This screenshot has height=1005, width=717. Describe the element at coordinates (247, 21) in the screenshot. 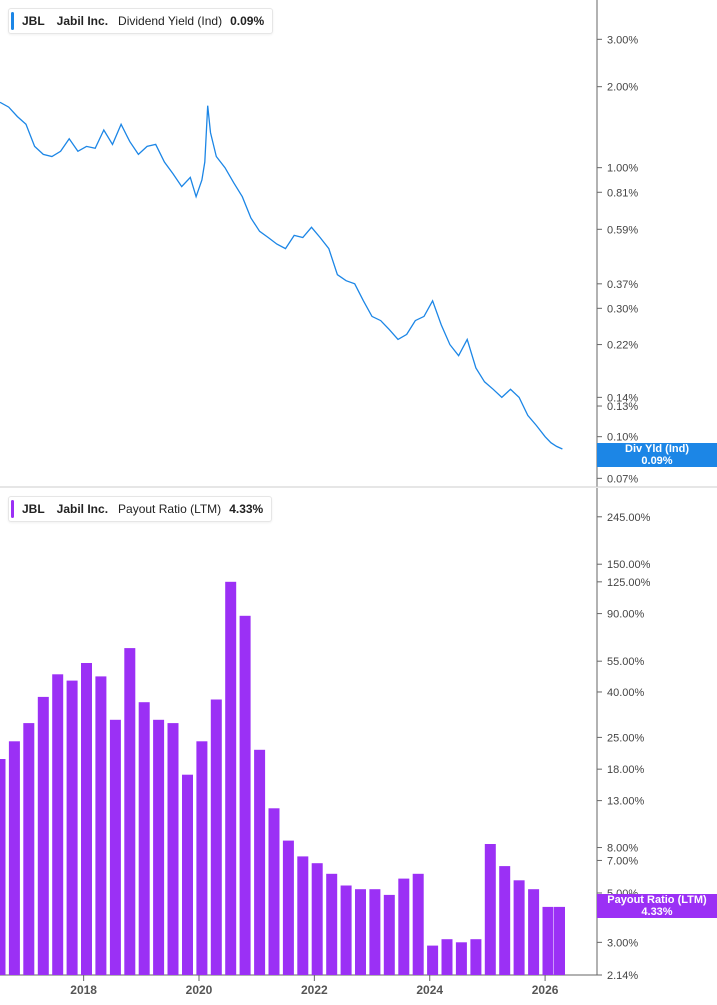

I see `yield-legend-value: 0.09%` at that location.